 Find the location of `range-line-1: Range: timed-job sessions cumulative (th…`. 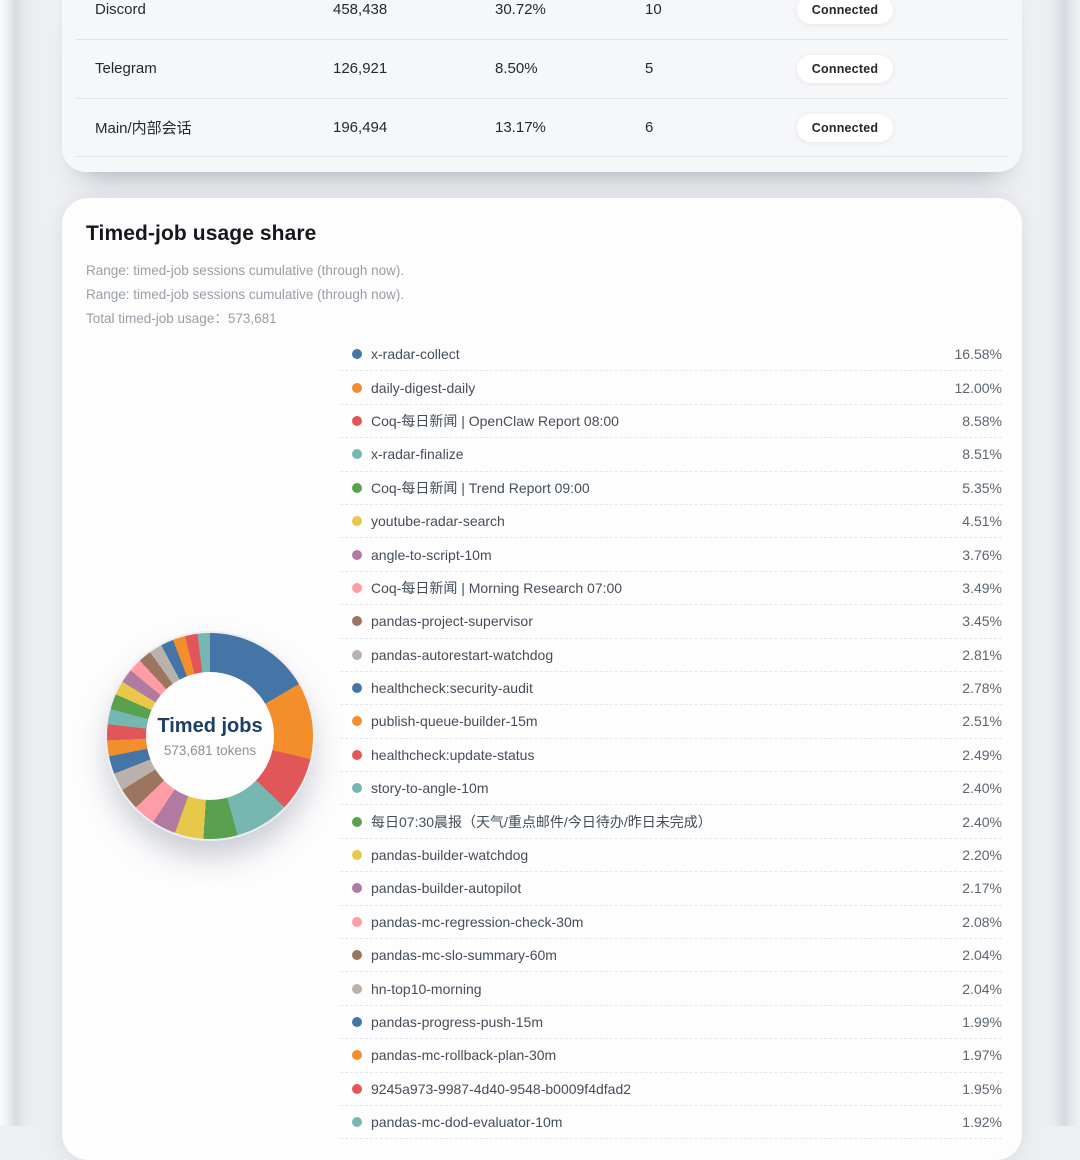

range-line-1: Range: timed-job sessions cumulative (th… is located at coordinates (245, 270).